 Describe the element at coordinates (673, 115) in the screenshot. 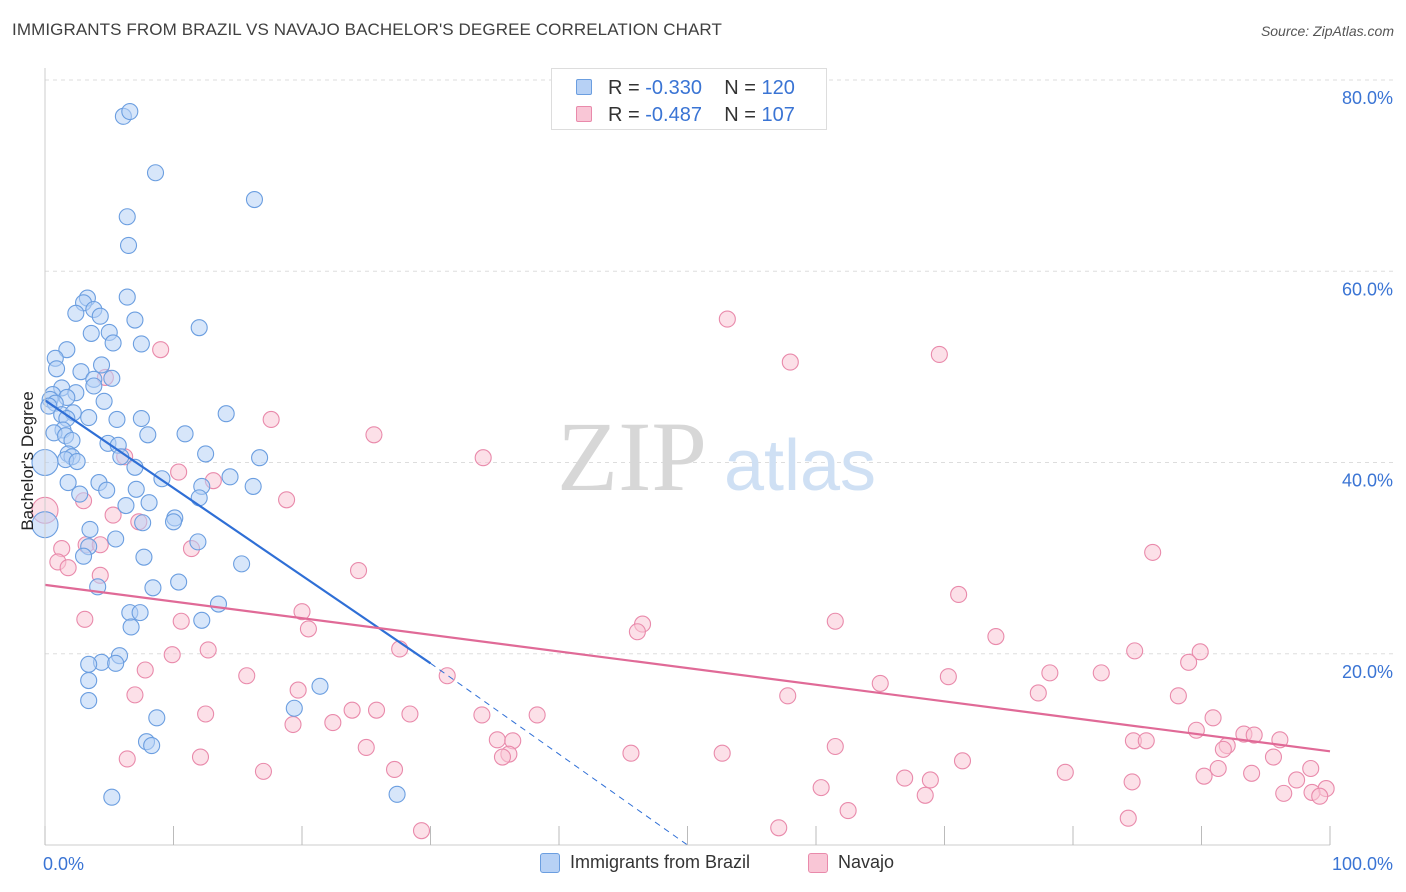

I see `r-value: -0.487` at that location.